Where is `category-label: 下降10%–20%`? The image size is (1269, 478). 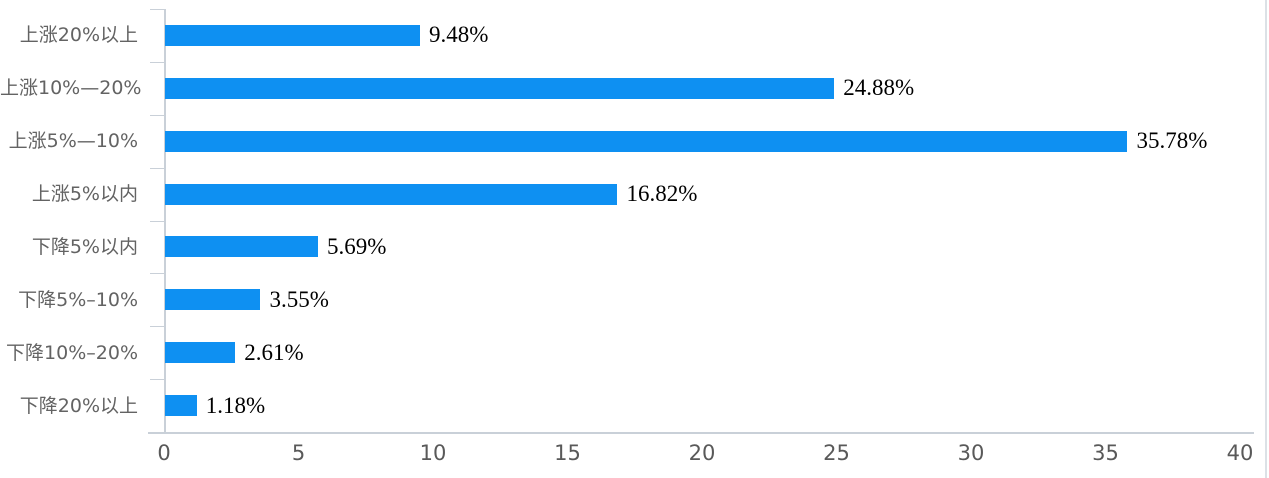 category-label: 下降10%–20% is located at coordinates (72, 352).